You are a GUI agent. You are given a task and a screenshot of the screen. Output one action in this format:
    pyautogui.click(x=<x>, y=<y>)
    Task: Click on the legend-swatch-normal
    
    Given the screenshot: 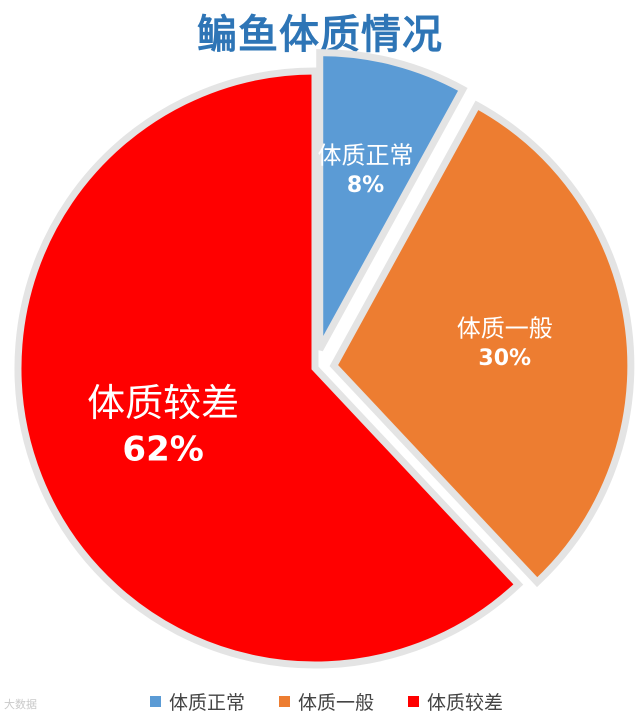 What is the action you would take?
    pyautogui.click(x=155, y=701)
    